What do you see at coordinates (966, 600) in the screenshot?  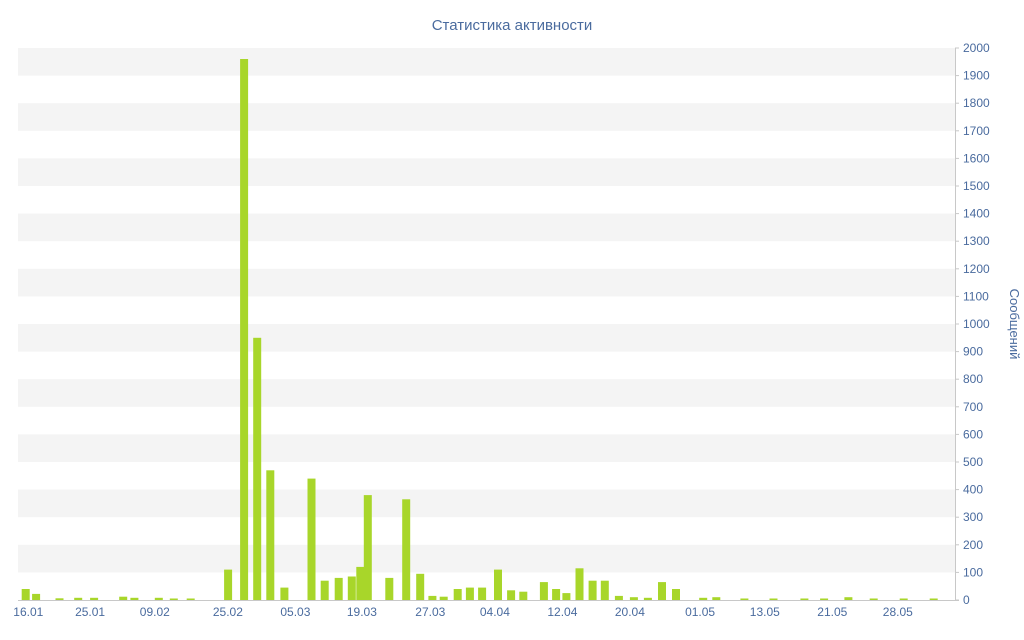 I see `y-tick-label: 0` at bounding box center [966, 600].